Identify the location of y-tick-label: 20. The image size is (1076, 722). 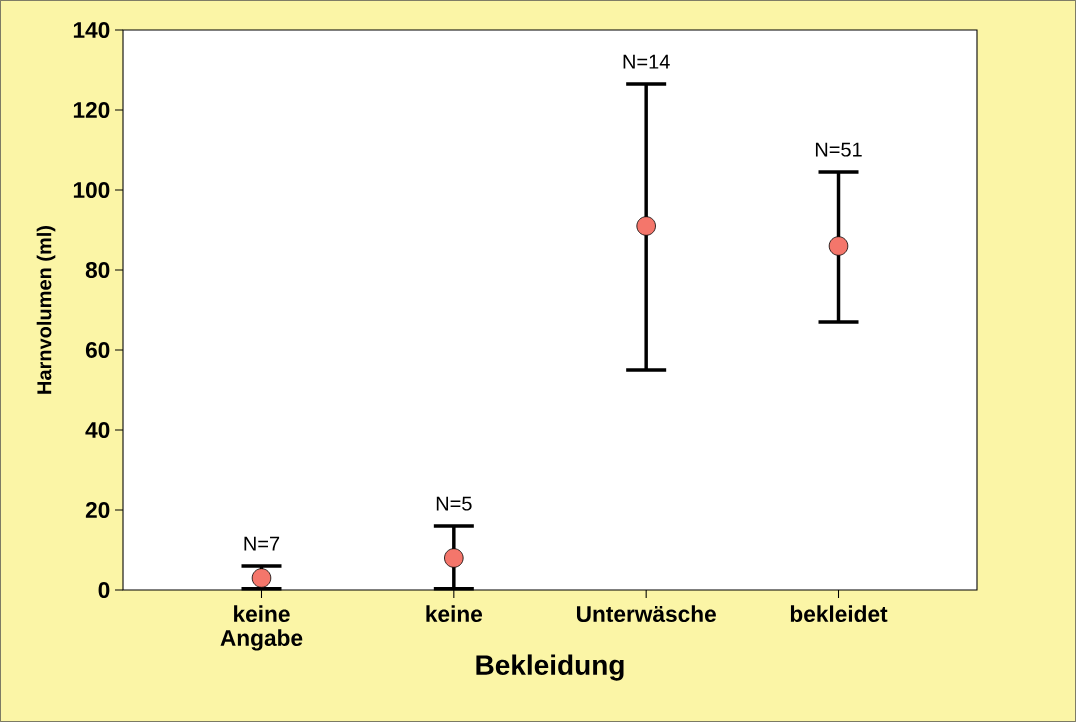
(97, 510).